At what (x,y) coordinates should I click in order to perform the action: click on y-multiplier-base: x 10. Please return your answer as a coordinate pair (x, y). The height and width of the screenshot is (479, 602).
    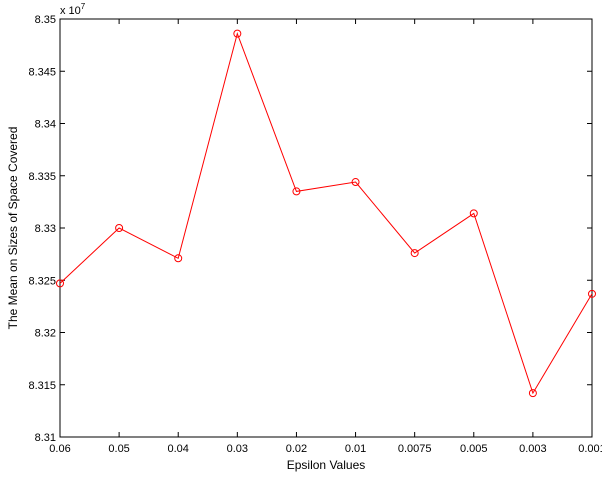
    Looking at the image, I should click on (70, 11).